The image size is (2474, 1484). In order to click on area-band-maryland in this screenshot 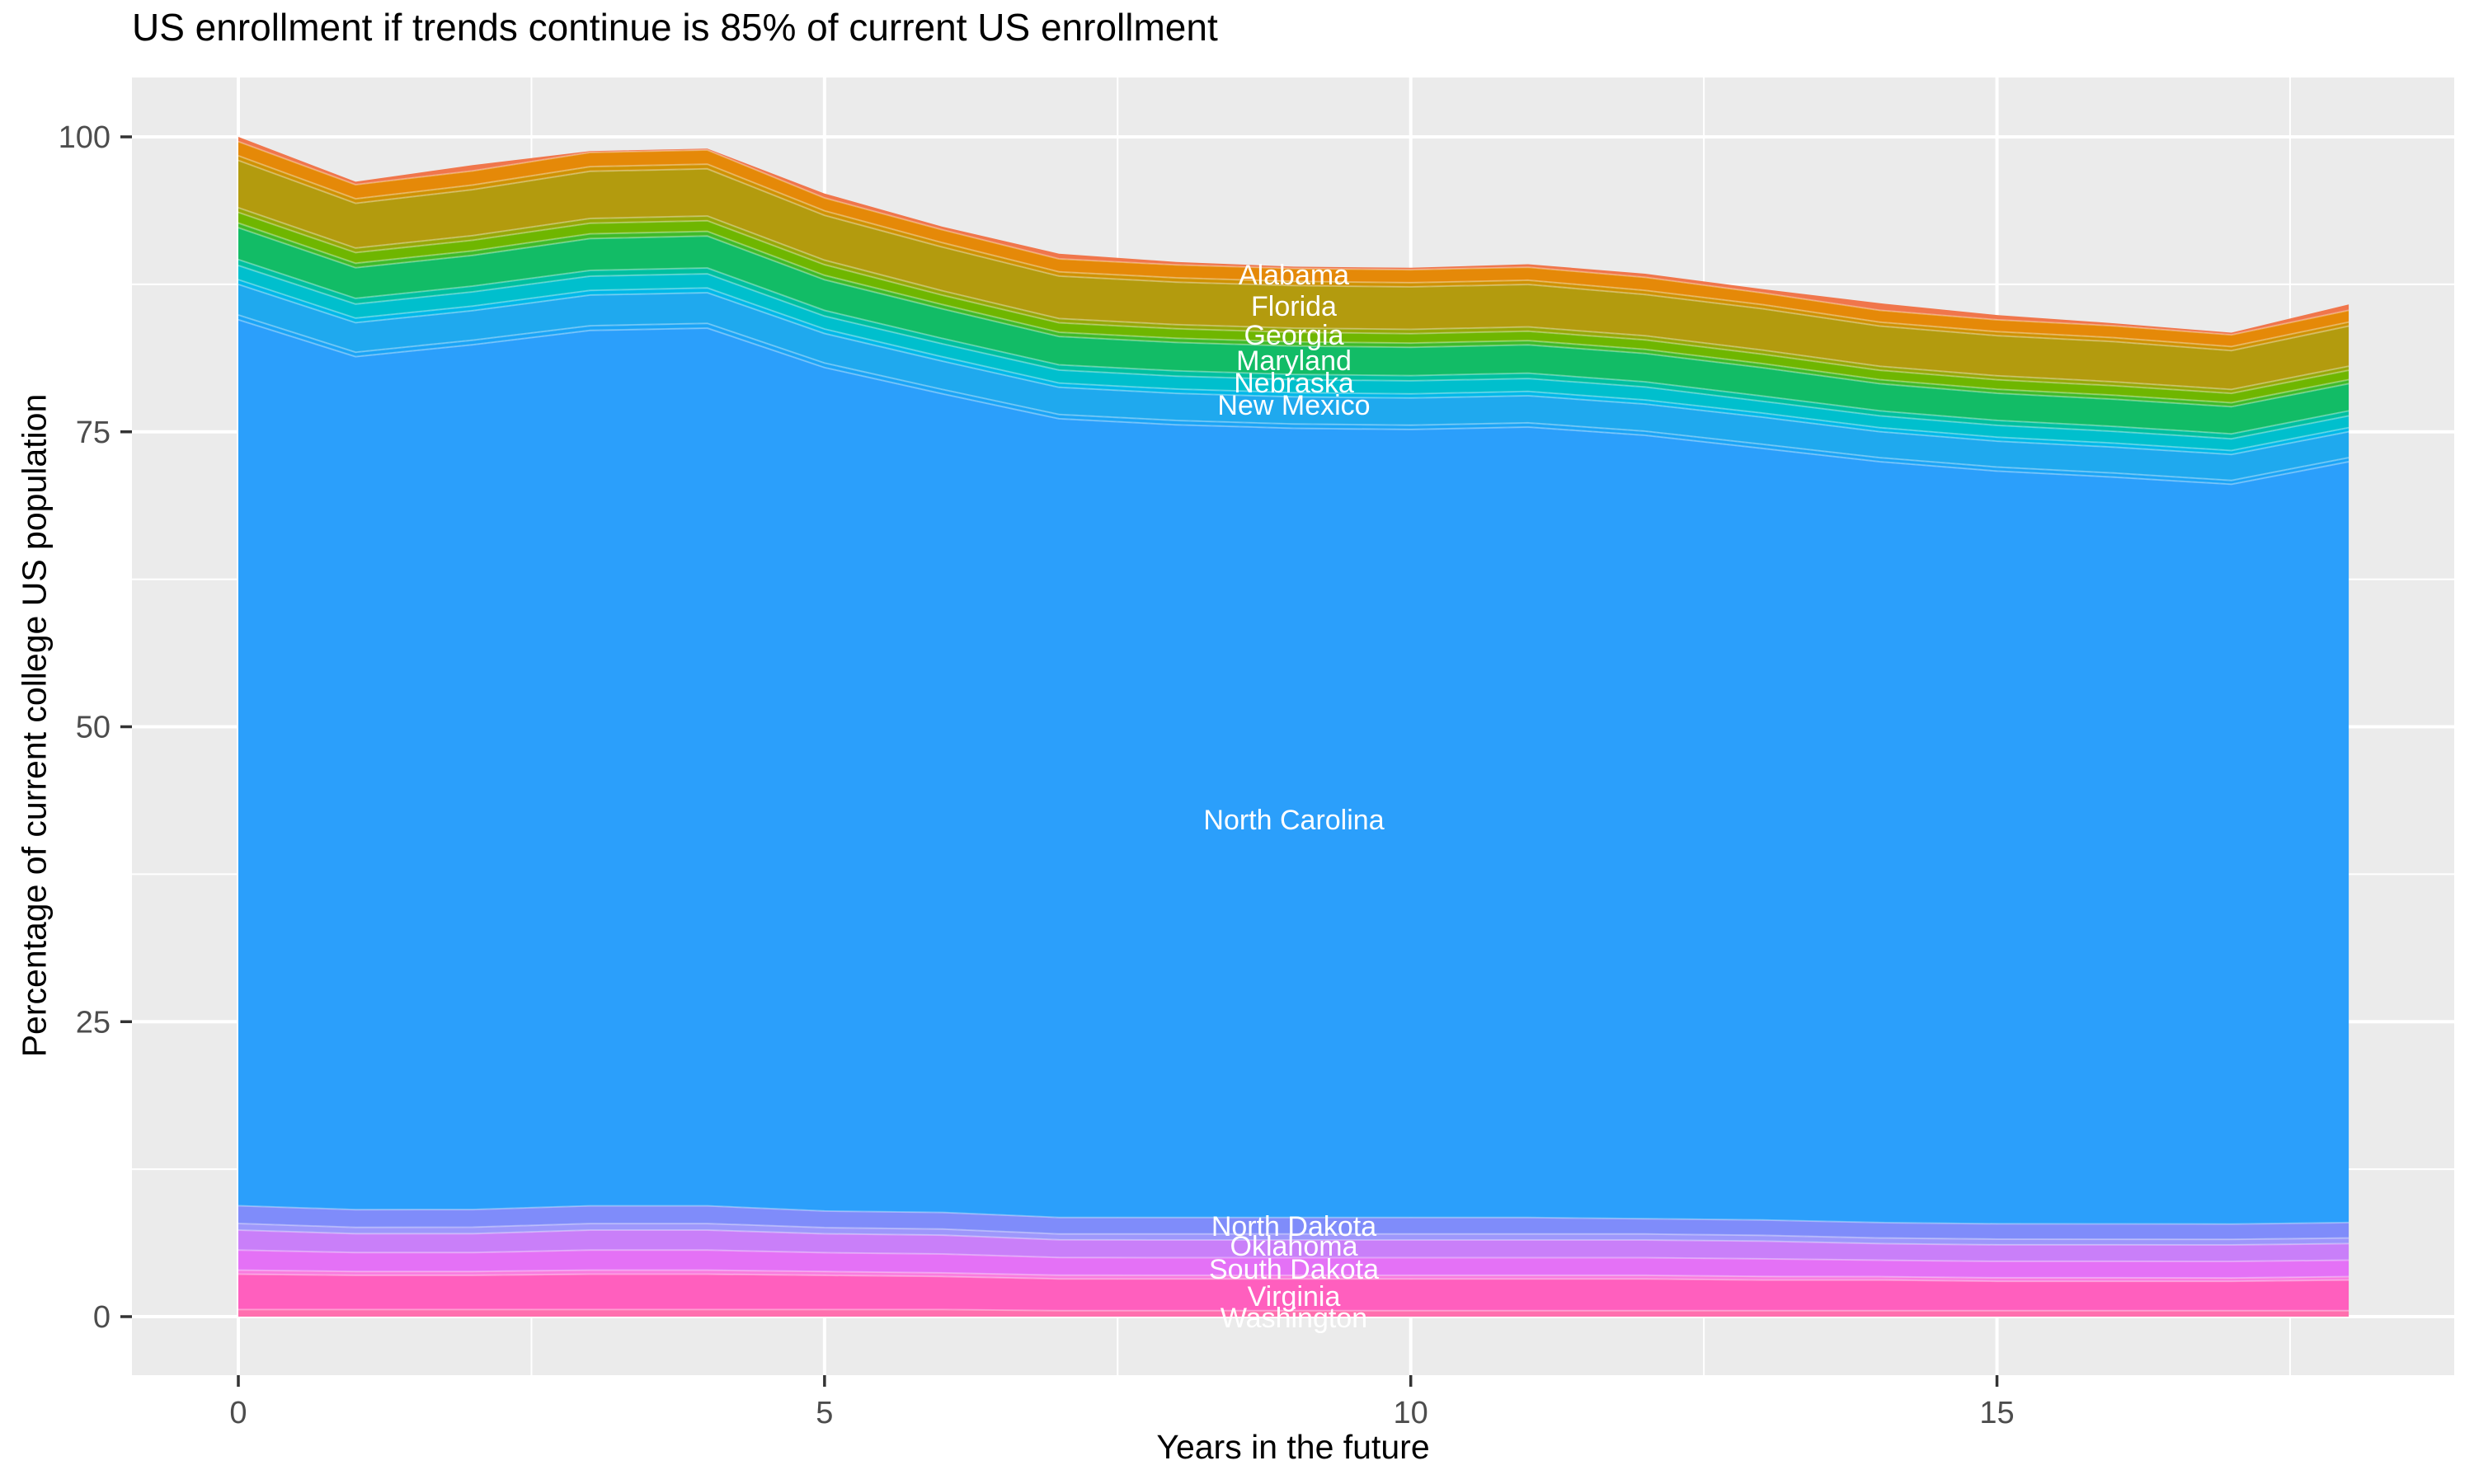, I will do `click(1293, 331)`.